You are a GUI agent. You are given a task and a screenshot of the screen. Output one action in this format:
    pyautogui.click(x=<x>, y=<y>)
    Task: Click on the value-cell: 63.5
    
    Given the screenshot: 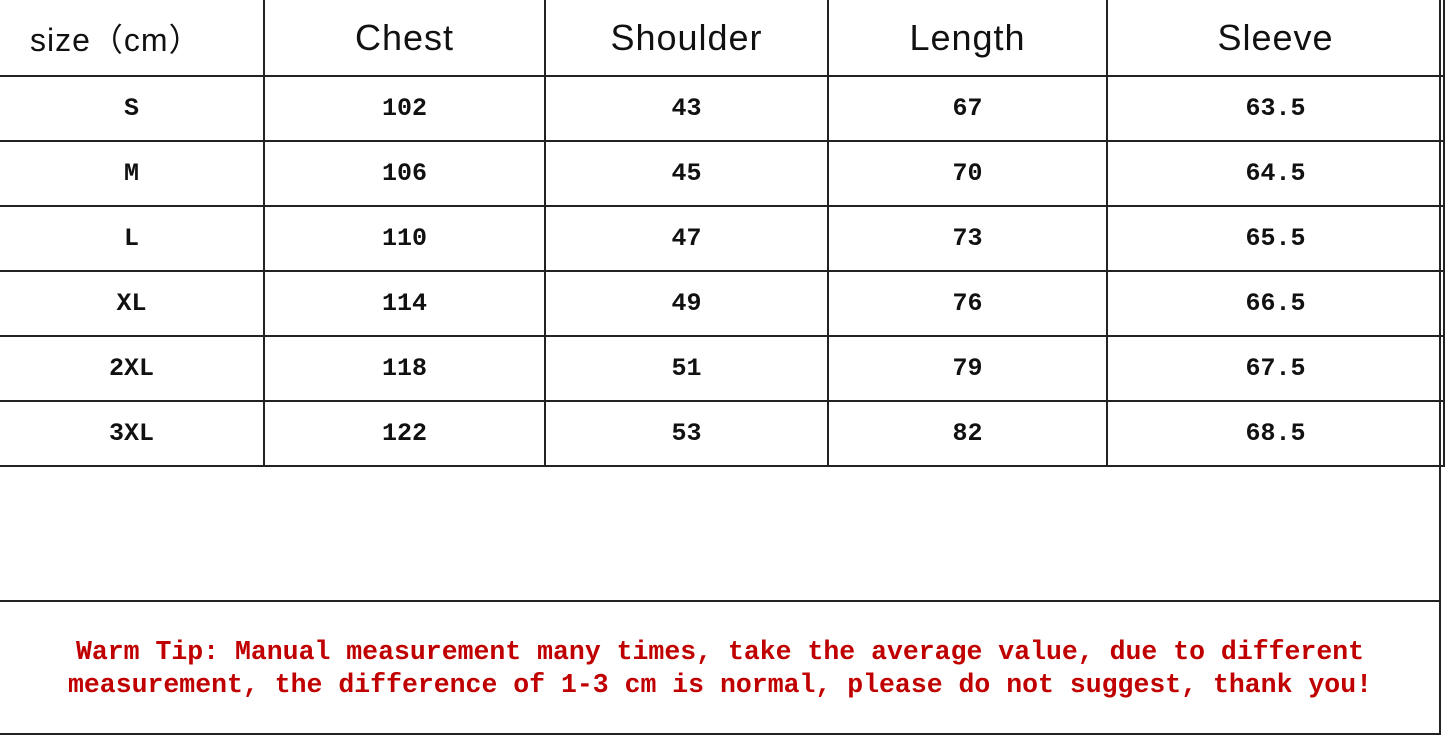 What is the action you would take?
    pyautogui.click(x=1275, y=108)
    